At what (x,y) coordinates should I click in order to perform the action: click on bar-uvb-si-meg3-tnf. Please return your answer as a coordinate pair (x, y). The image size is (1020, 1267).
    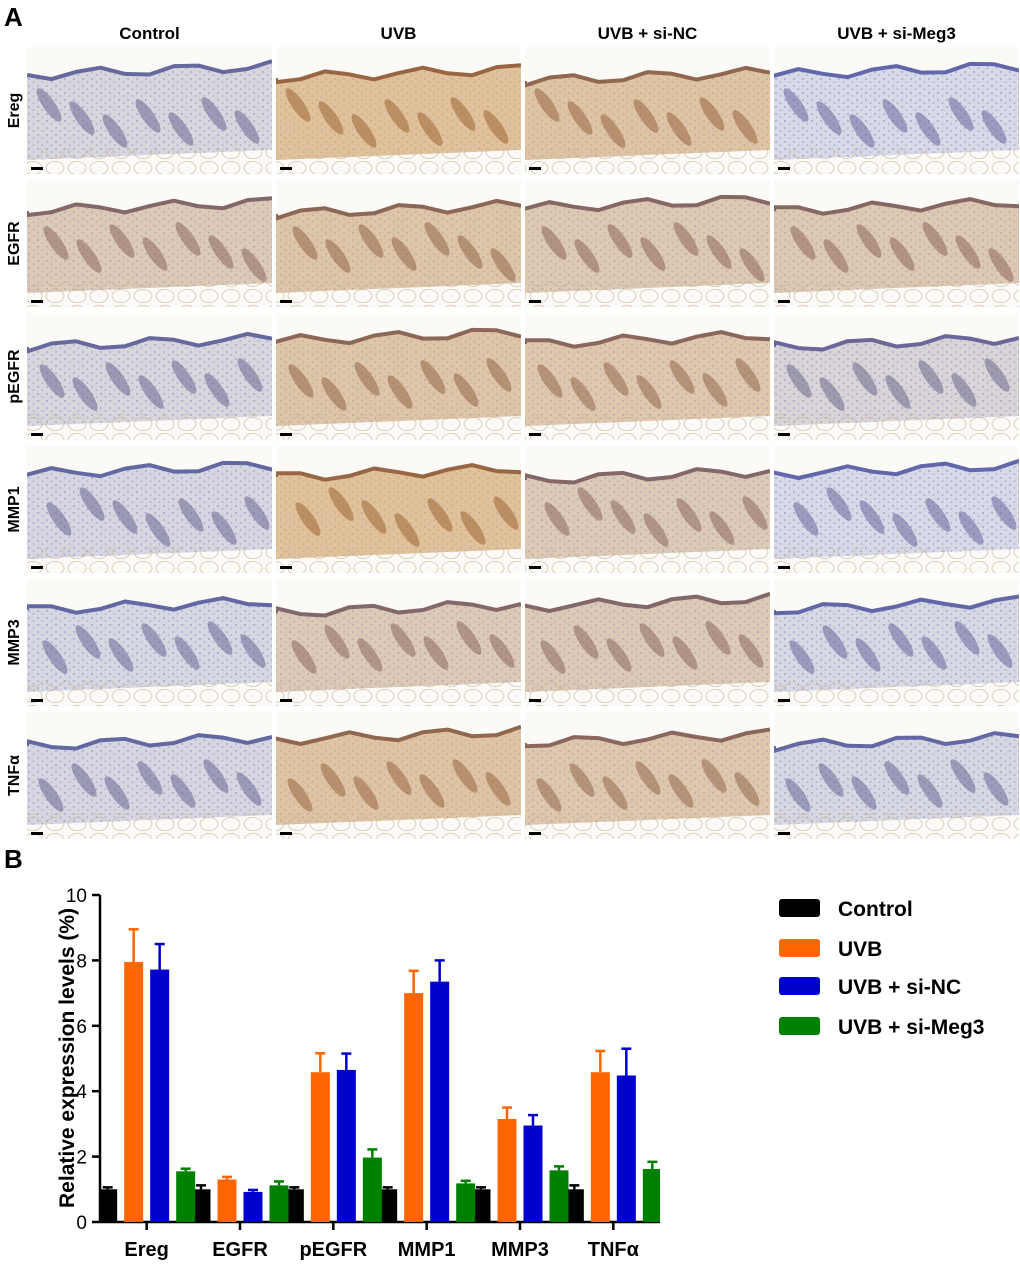
    Looking at the image, I should click on (651, 1195).